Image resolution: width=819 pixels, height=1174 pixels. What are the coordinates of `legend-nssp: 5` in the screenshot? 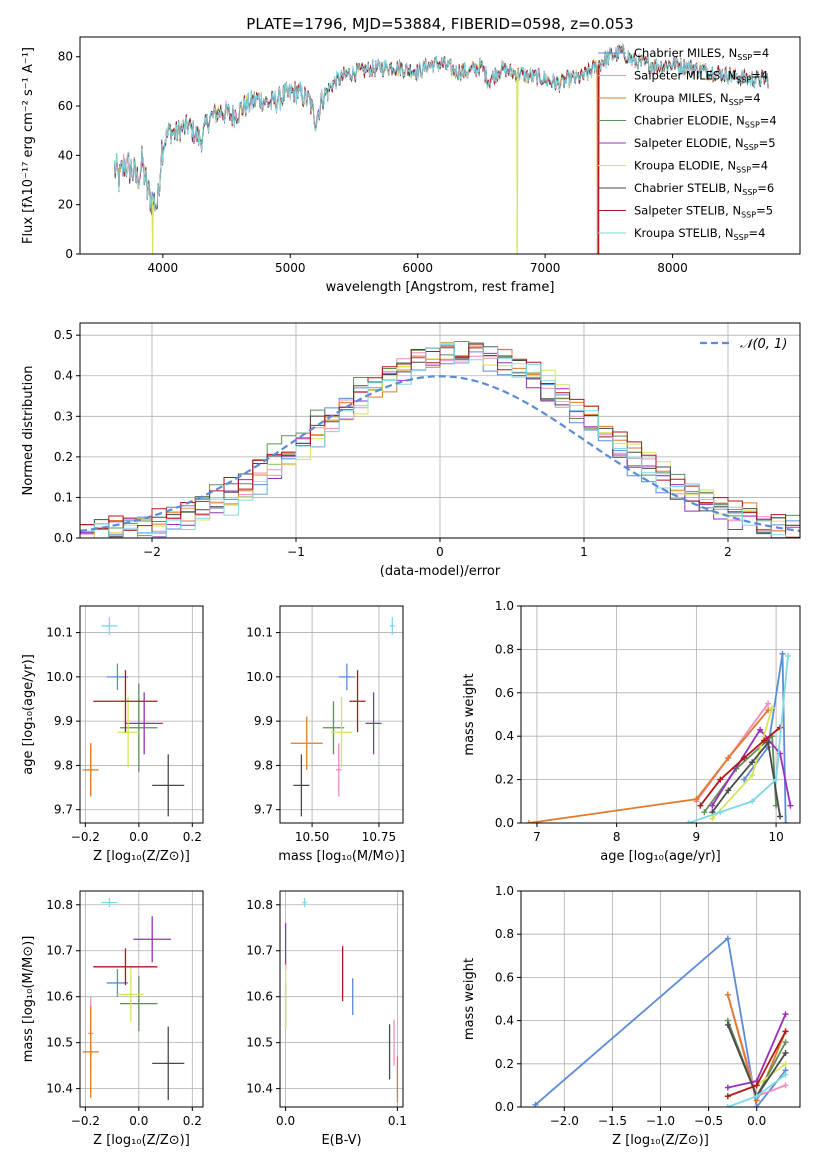 It's located at (771, 143).